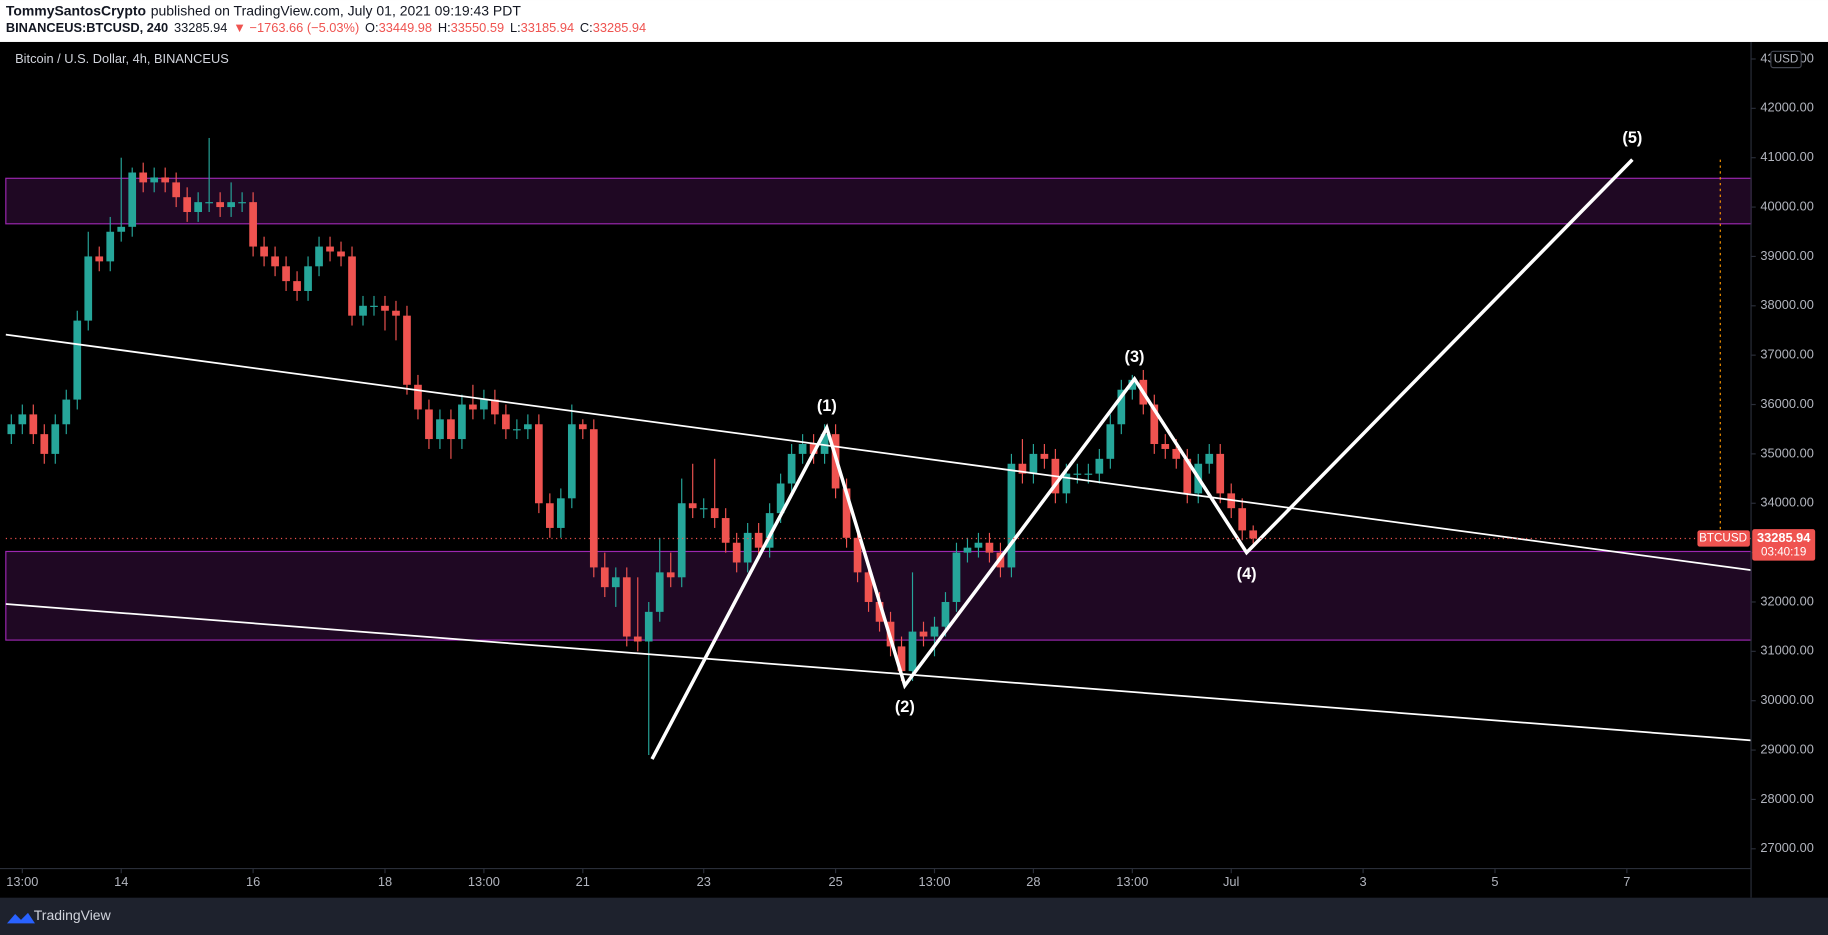 The width and height of the screenshot is (1828, 935). What do you see at coordinates (619, 28) in the screenshot?
I see `ohlc-value: 33285.94` at bounding box center [619, 28].